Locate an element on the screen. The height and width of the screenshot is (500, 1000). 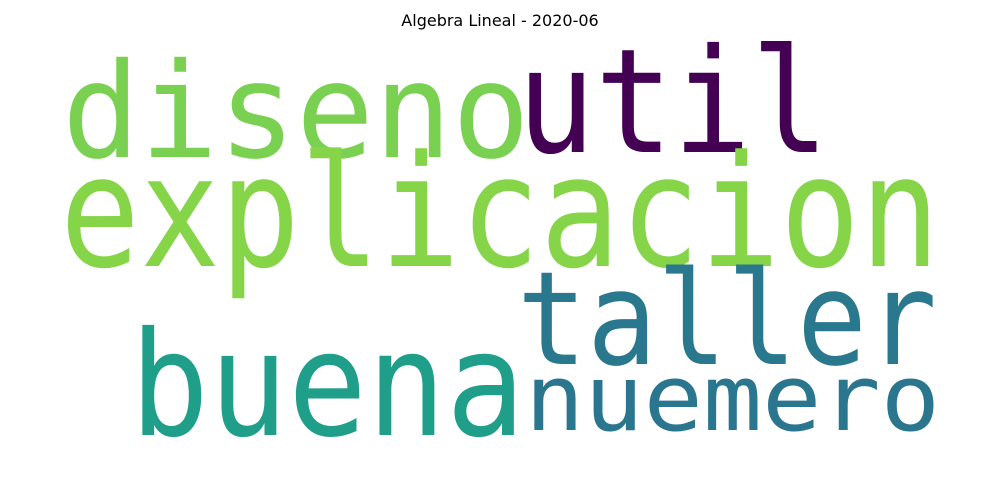
figure-title: Algebra Lineal - 2020-06 is located at coordinates (500, 20).